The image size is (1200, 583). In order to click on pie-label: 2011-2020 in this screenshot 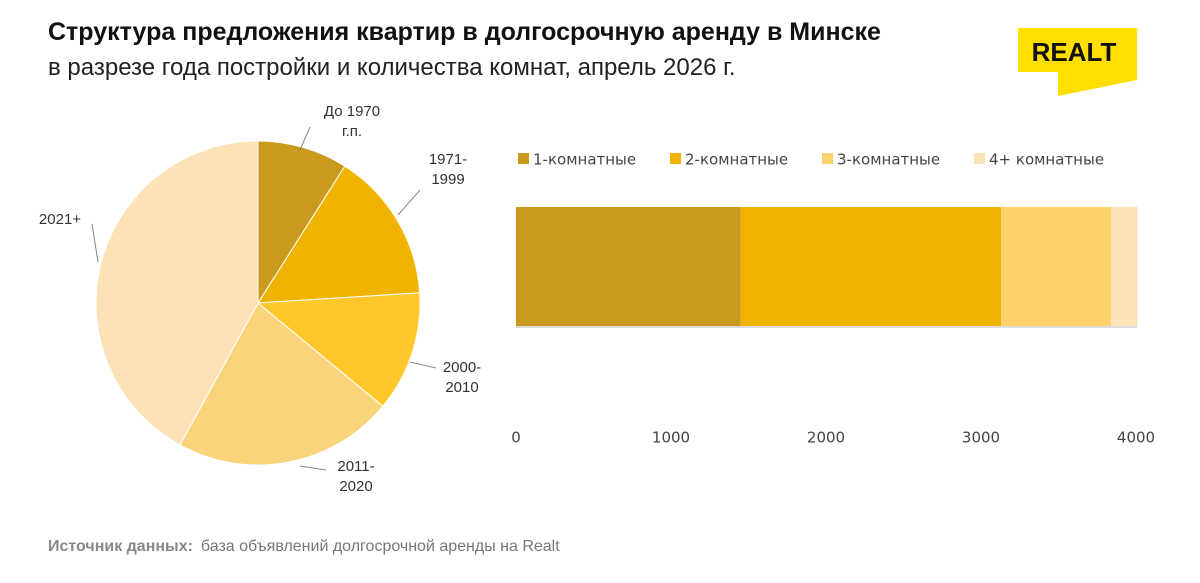, I will do `click(356, 476)`.